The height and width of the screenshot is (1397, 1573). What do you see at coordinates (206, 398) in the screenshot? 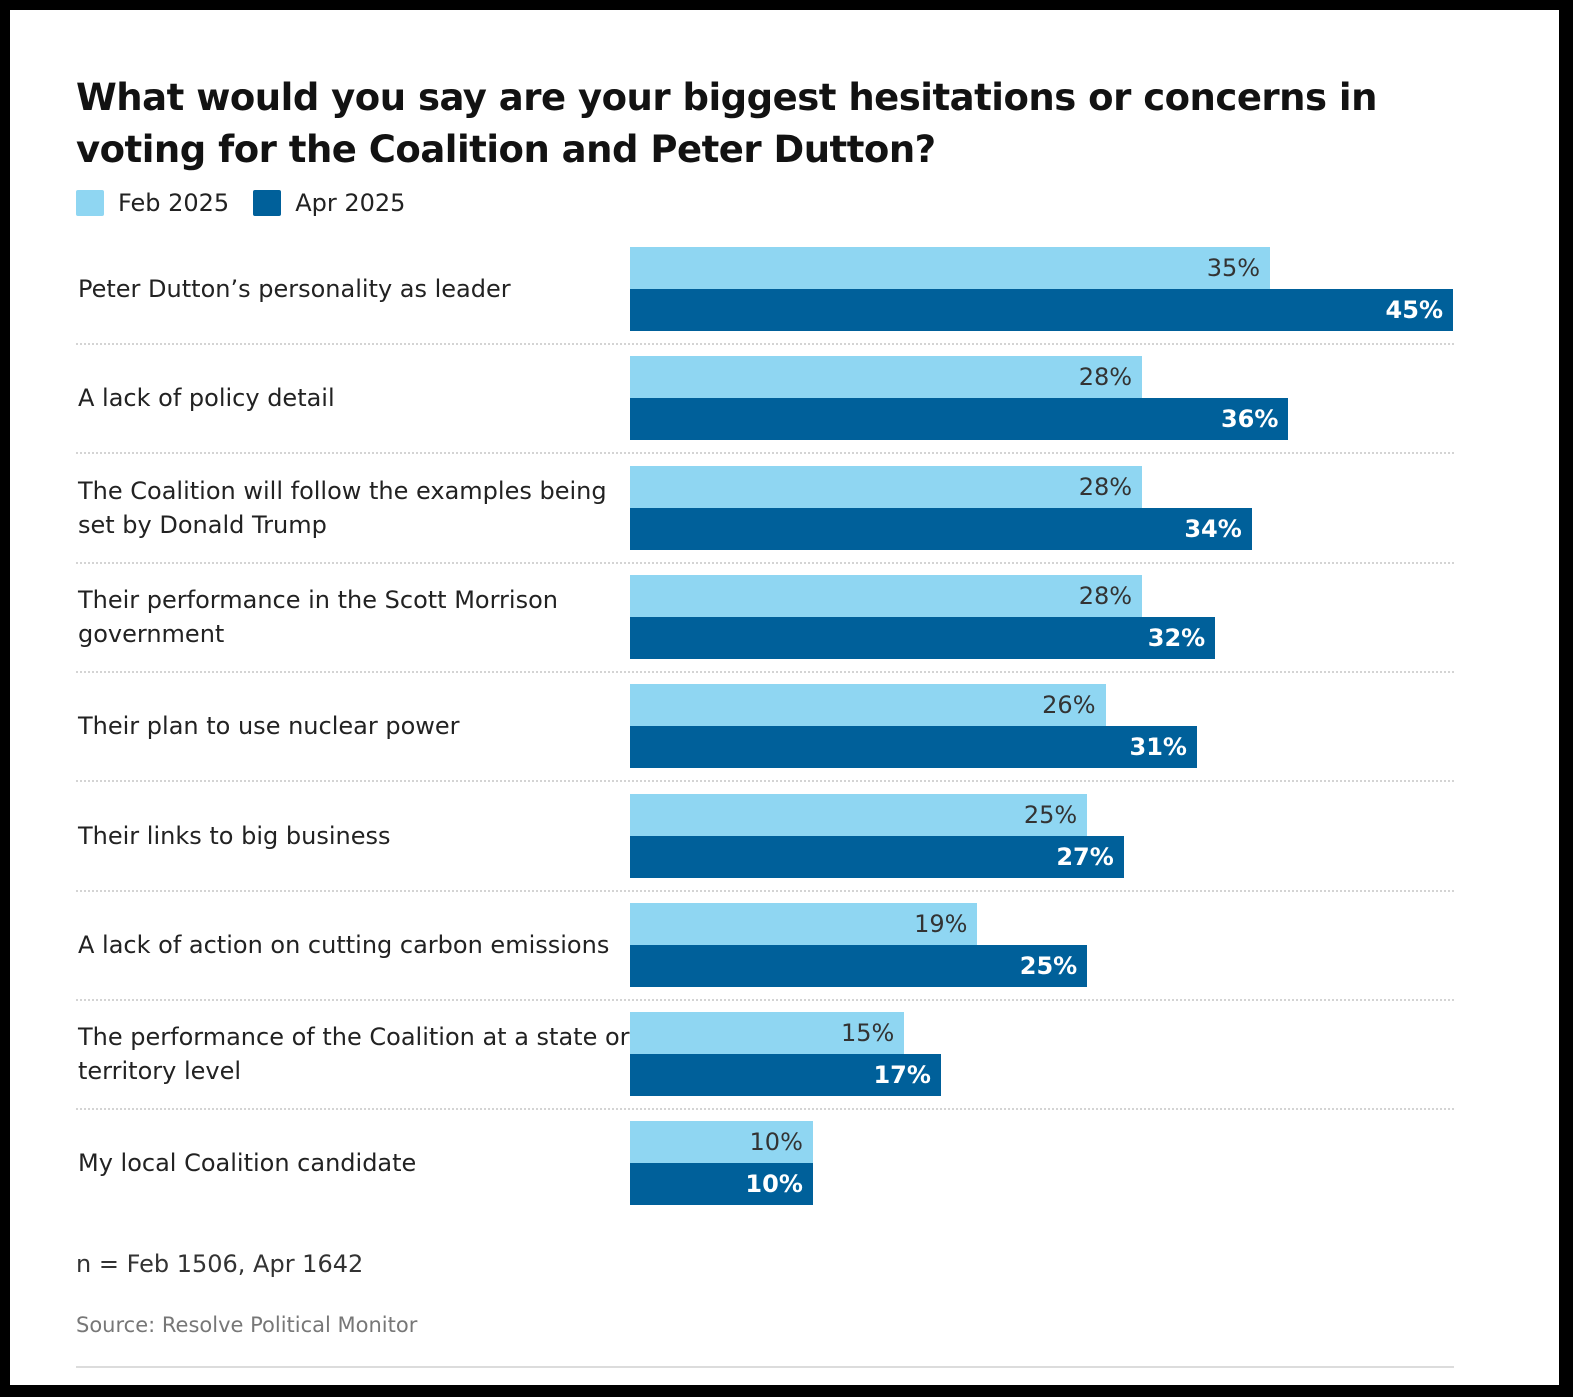
I see `category-label: A lack of policy detail` at bounding box center [206, 398].